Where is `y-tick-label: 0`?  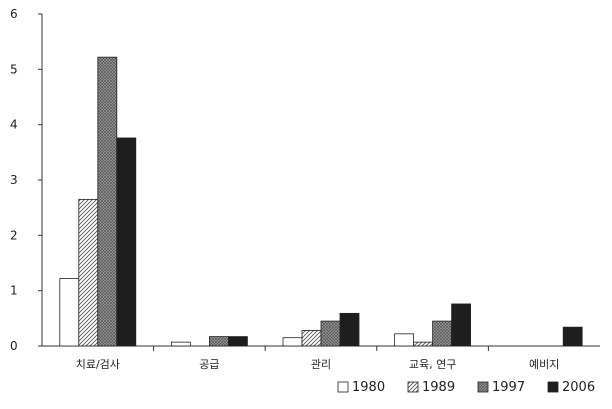 y-tick-label: 0 is located at coordinates (14, 346).